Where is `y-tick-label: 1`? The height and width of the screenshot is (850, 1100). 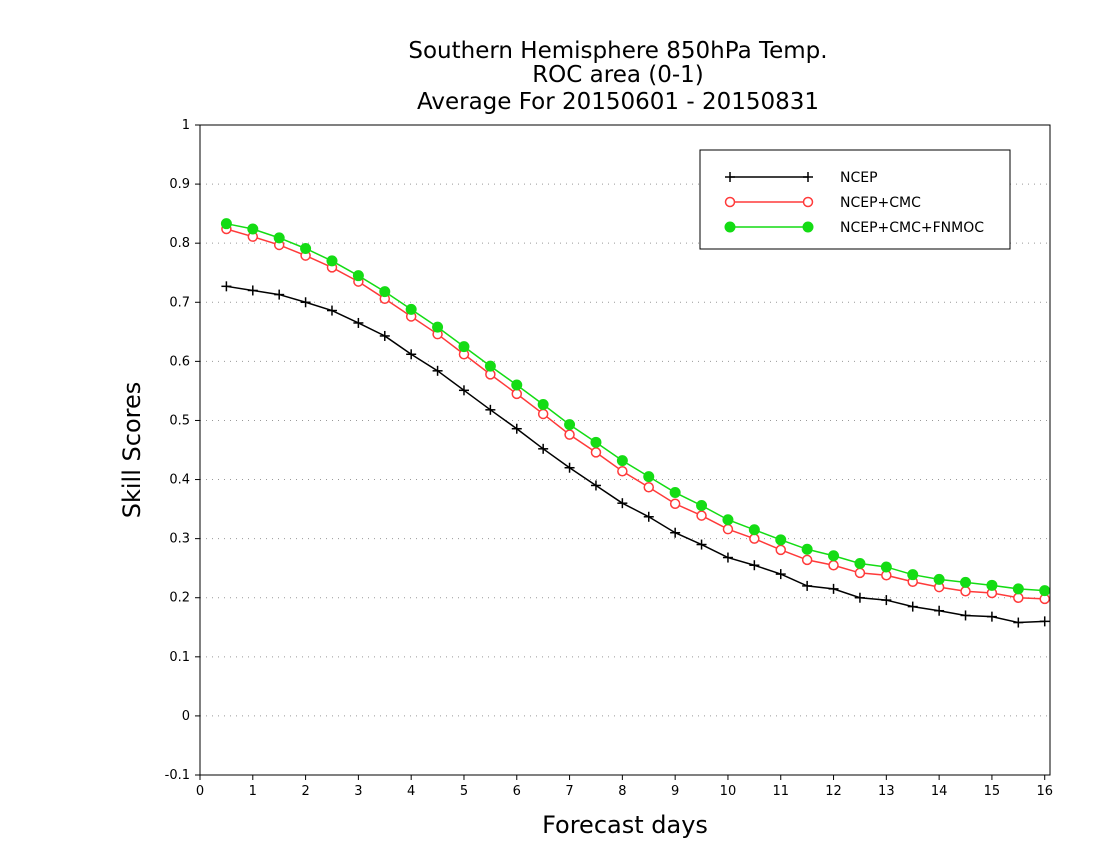 y-tick-label: 1 is located at coordinates (186, 125).